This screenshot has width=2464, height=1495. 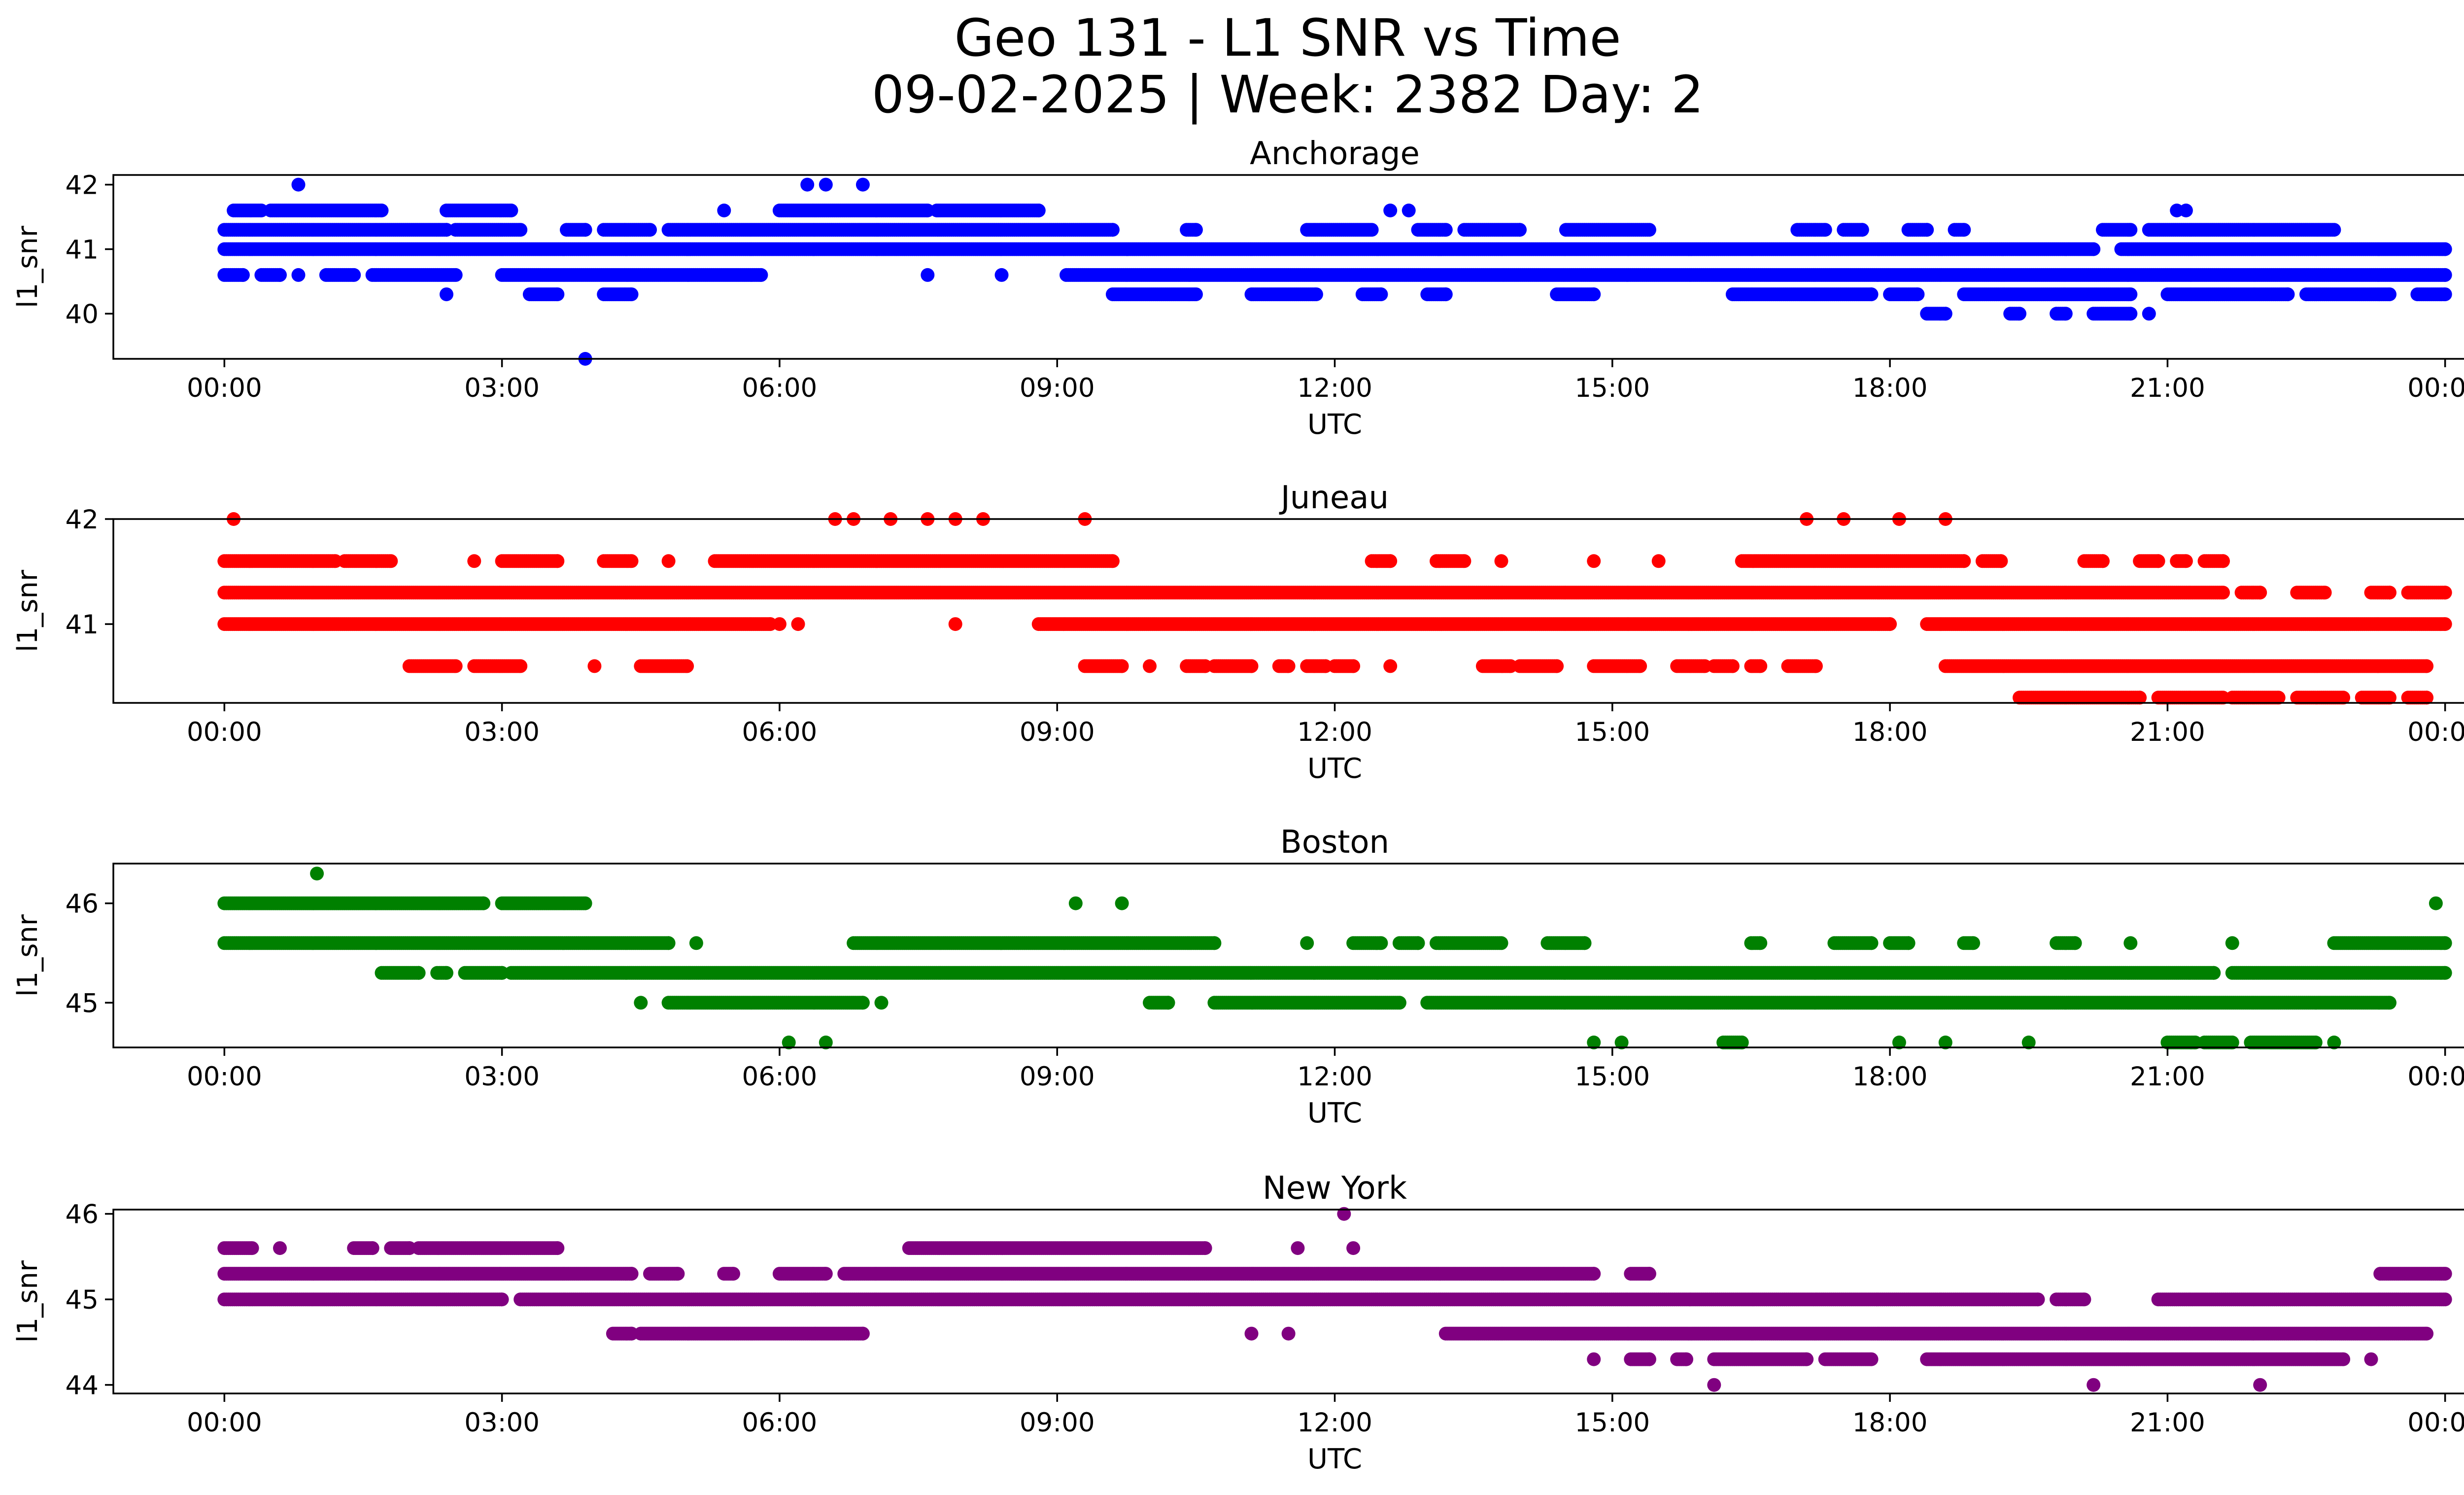 What do you see at coordinates (28, 266) in the screenshot?
I see `y-axis-label: l1_snr` at bounding box center [28, 266].